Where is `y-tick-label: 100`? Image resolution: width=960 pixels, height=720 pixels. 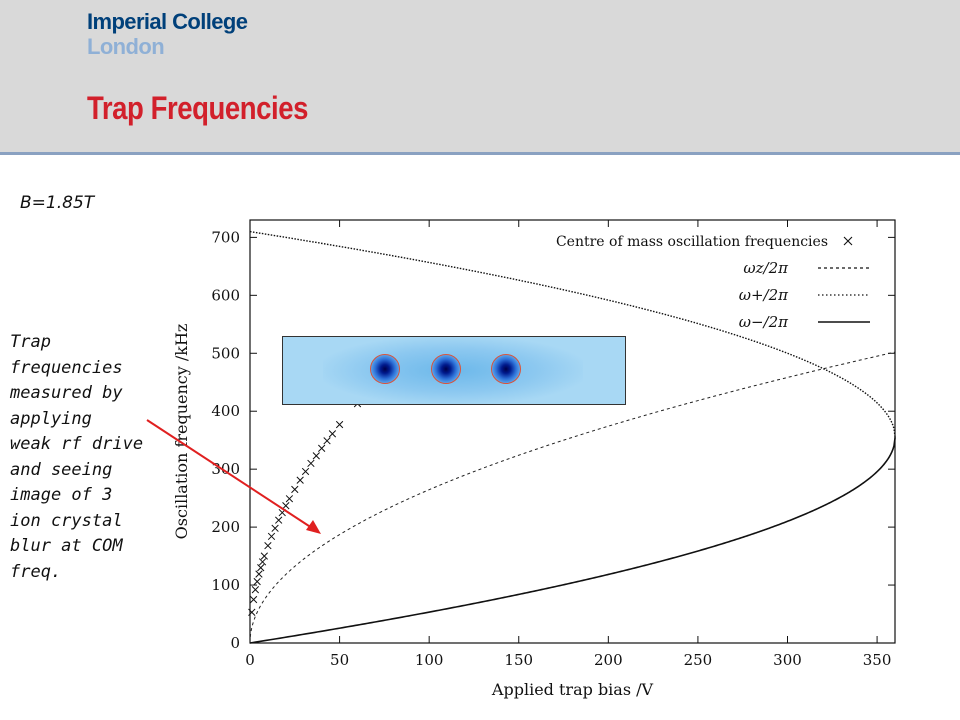 y-tick-label: 100 is located at coordinates (225, 585).